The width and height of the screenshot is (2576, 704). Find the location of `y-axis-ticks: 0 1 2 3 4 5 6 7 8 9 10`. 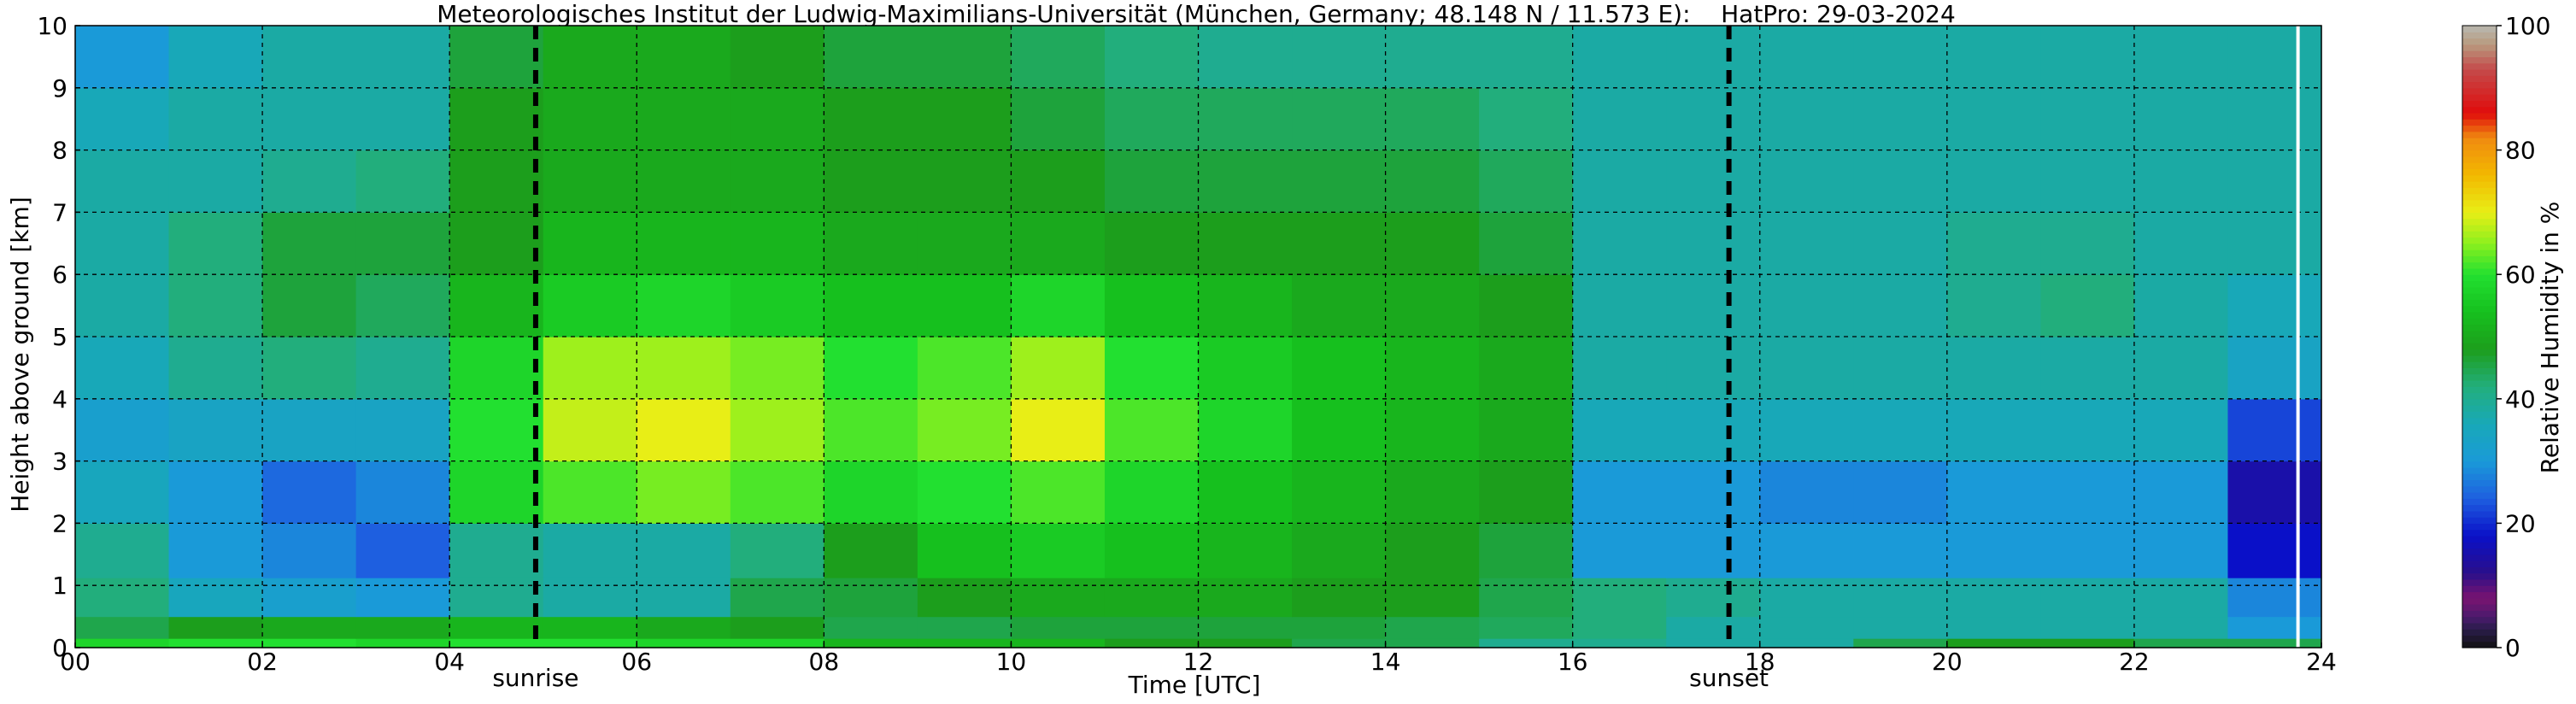

y-axis-ticks: 0 1 2 3 4 5 6 7 8 9 10 is located at coordinates (59, 337).